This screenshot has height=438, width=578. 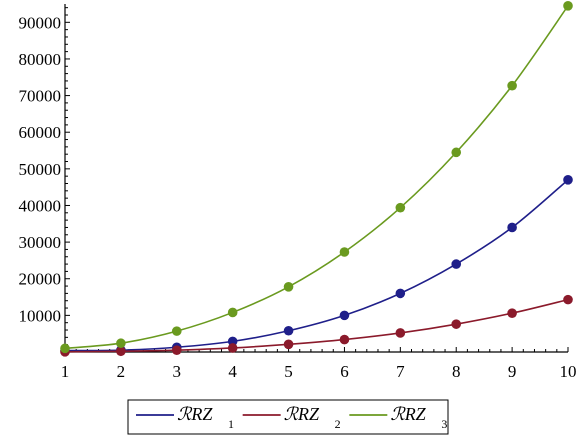 I want to click on x-tick-label: 10, so click(x=568, y=371).